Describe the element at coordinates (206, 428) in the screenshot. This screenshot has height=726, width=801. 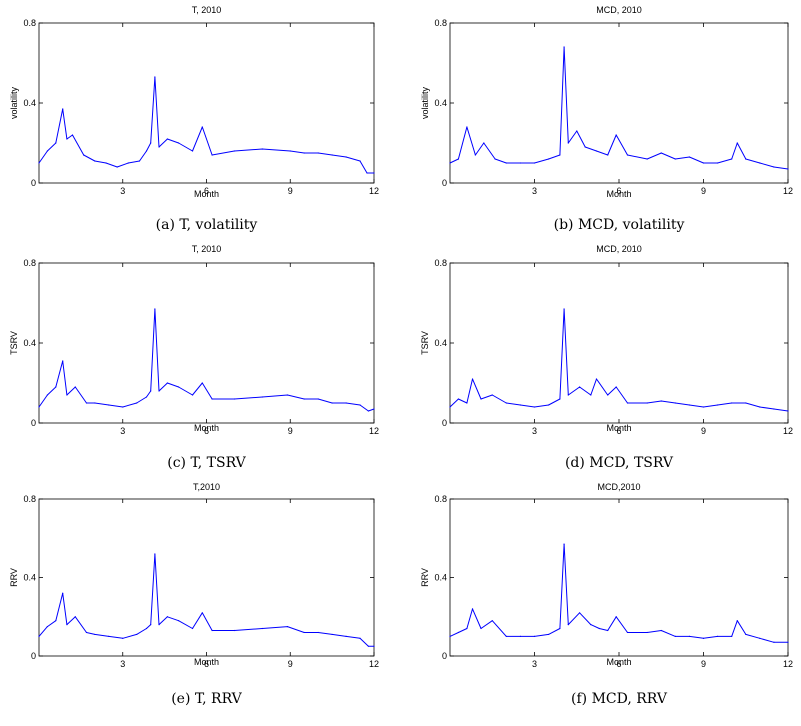
I see `x-axis-label: Month` at that location.